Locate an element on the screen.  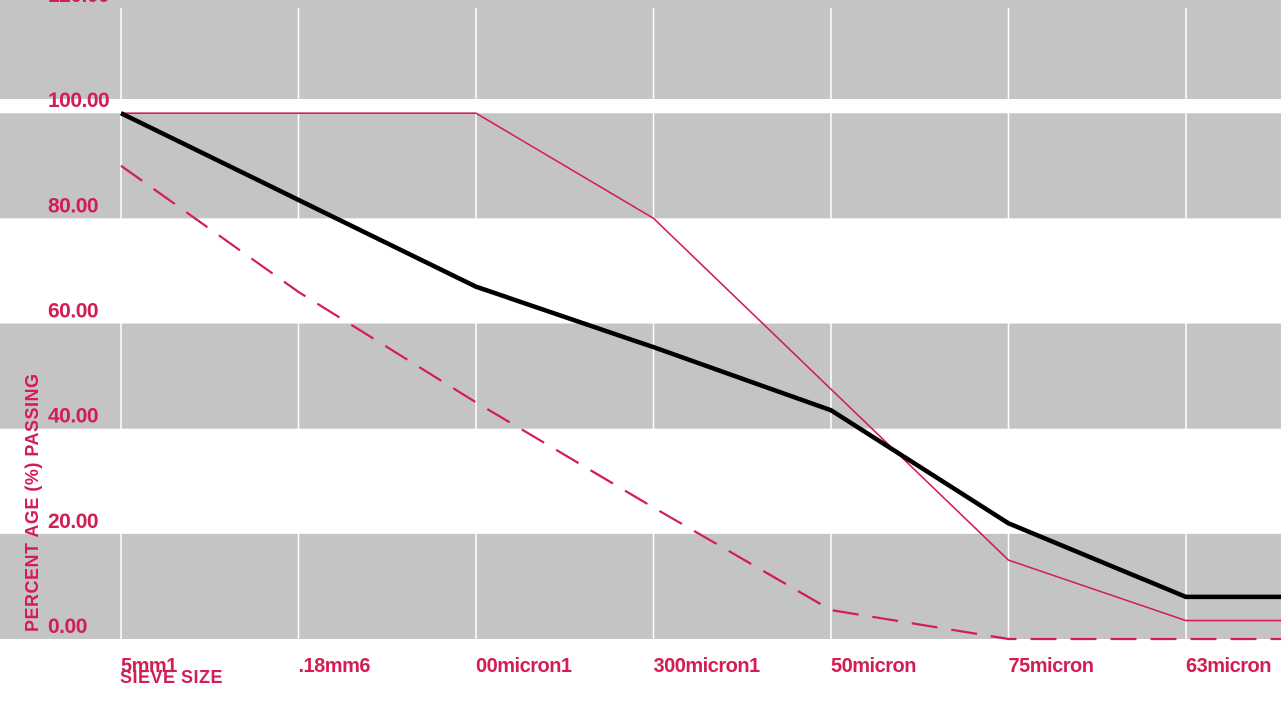
x-tick-label: 50micron is located at coordinates (873, 666).